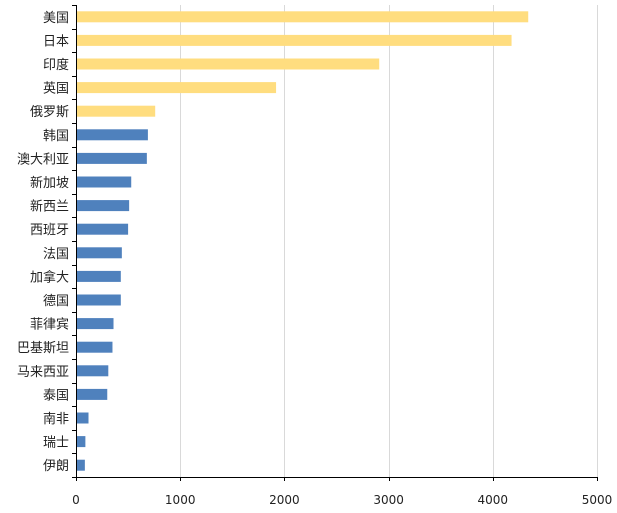 The image size is (617, 513). What do you see at coordinates (49, 277) in the screenshot?
I see `category-label-12: 加拿大` at bounding box center [49, 277].